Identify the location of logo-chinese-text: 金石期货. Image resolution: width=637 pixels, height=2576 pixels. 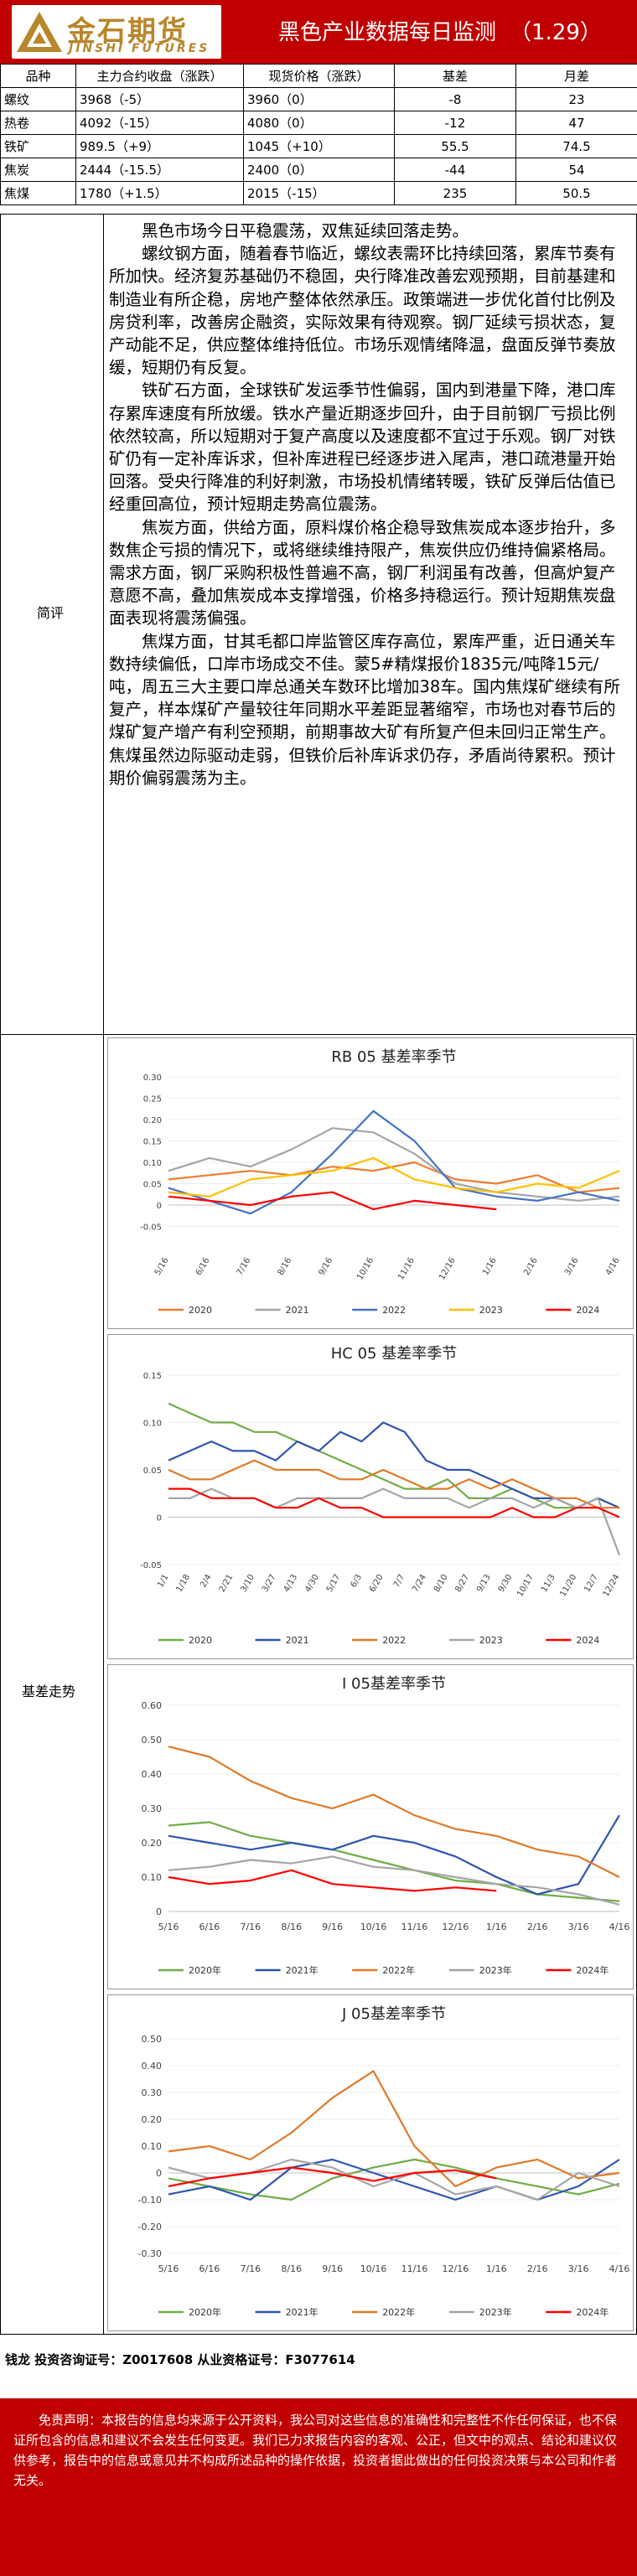
(127, 32).